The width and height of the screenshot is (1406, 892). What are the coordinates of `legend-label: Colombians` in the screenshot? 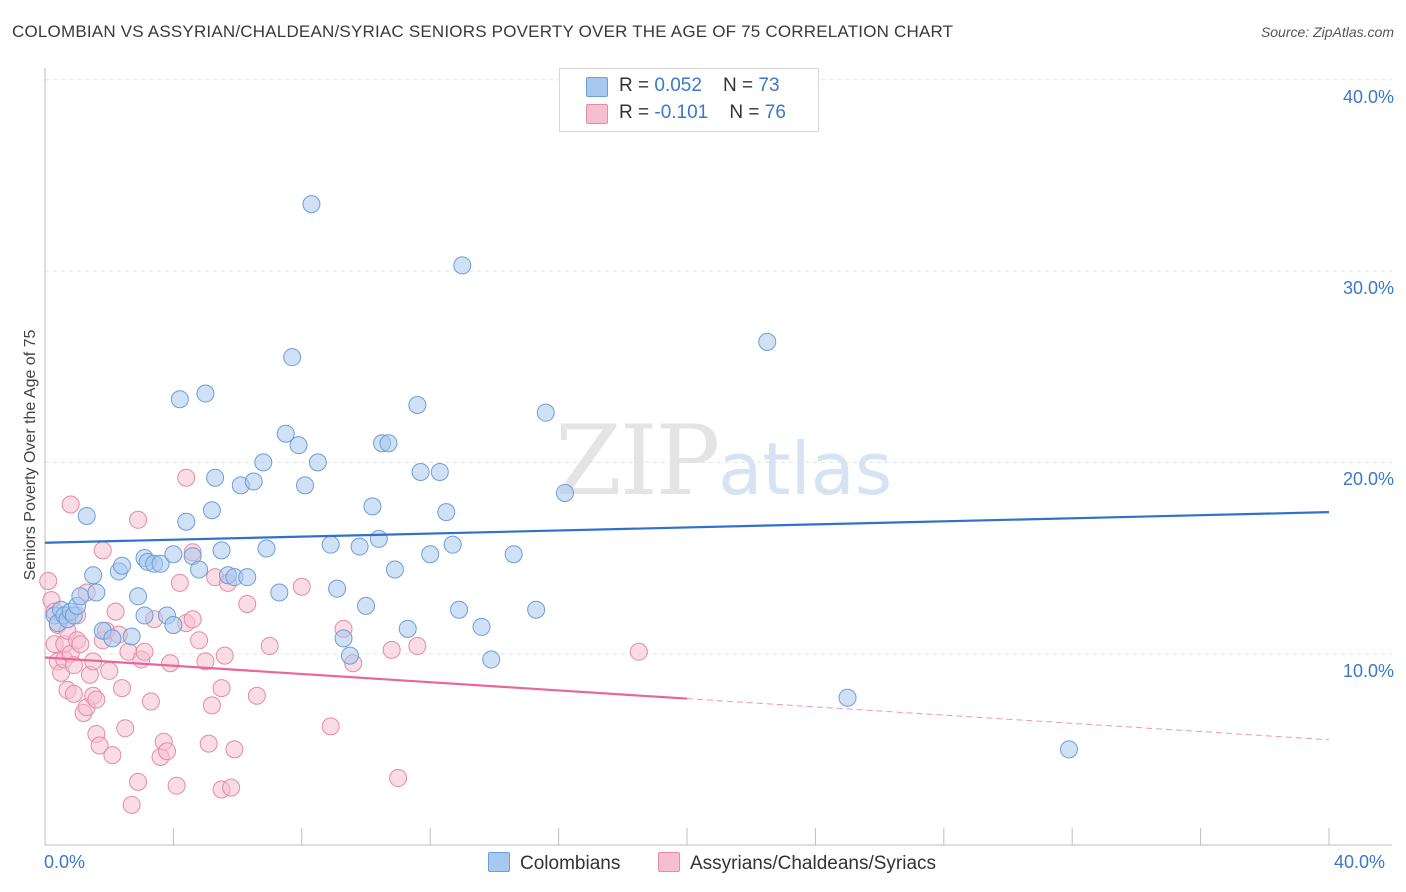 It's located at (570, 863).